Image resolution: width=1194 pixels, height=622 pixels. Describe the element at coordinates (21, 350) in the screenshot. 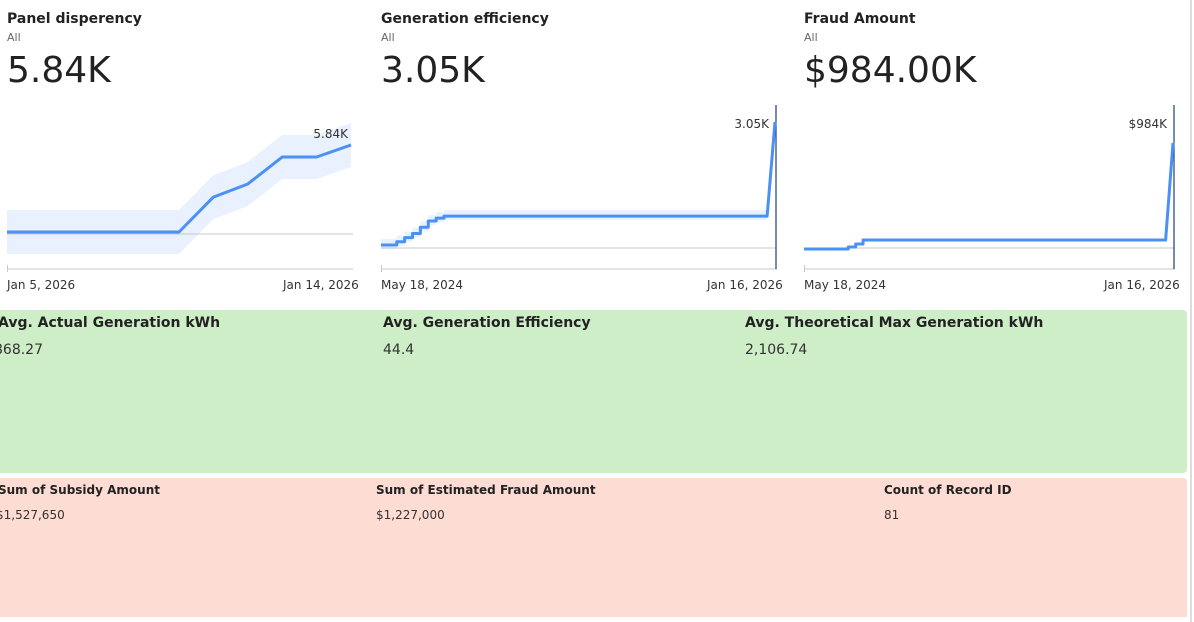

I see `kpi-value: 868.27` at that location.